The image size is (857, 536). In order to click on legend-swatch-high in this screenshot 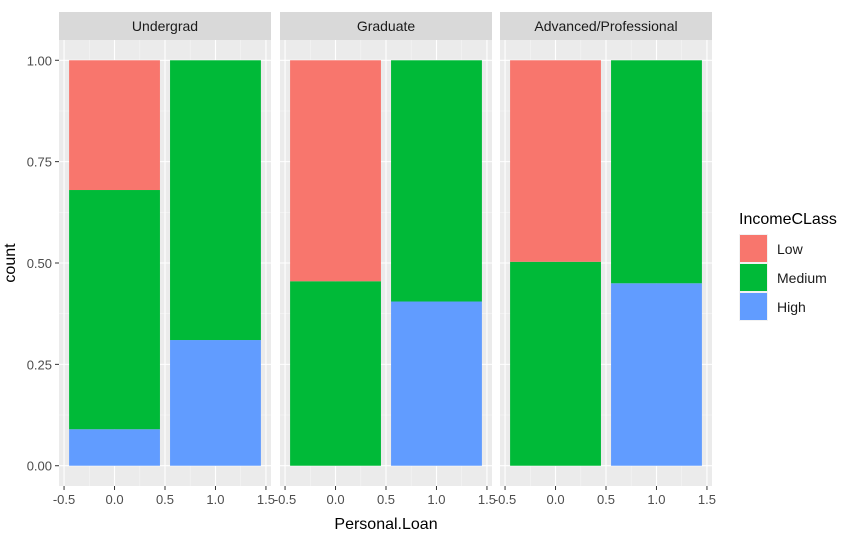, I will do `click(753, 306)`.